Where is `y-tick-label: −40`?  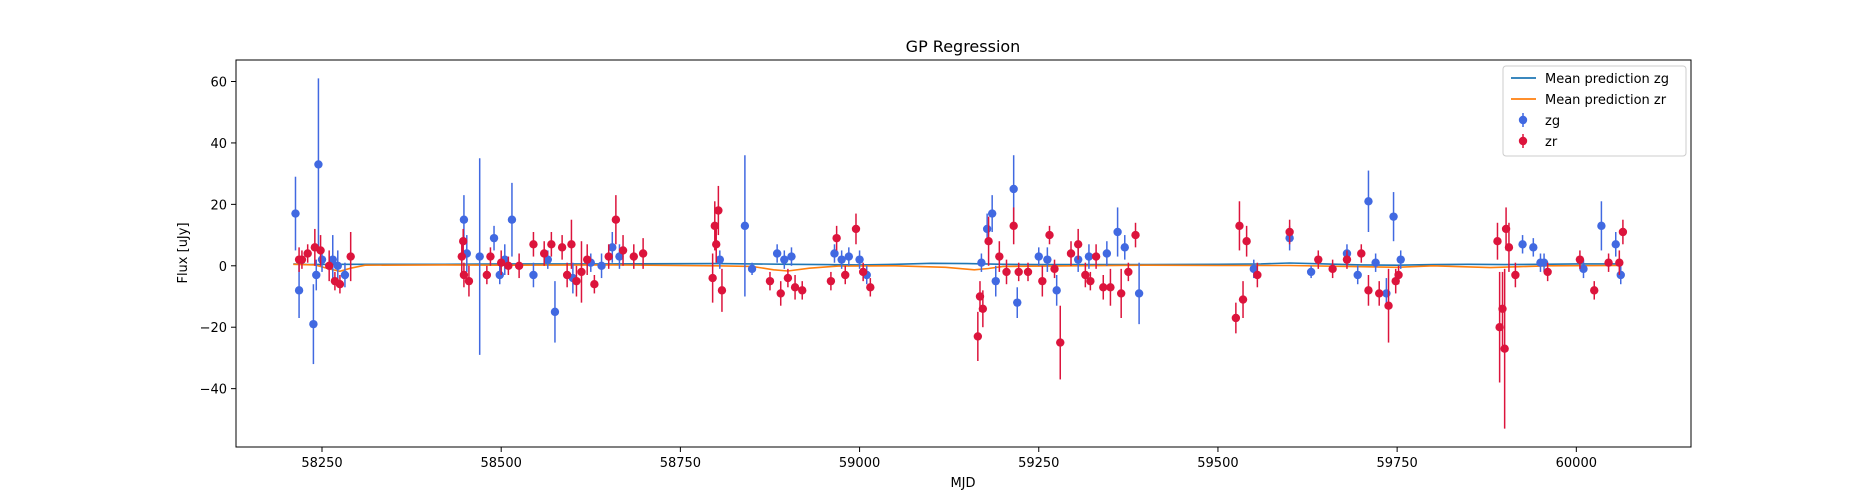
y-tick-label: −40 is located at coordinates (213, 390).